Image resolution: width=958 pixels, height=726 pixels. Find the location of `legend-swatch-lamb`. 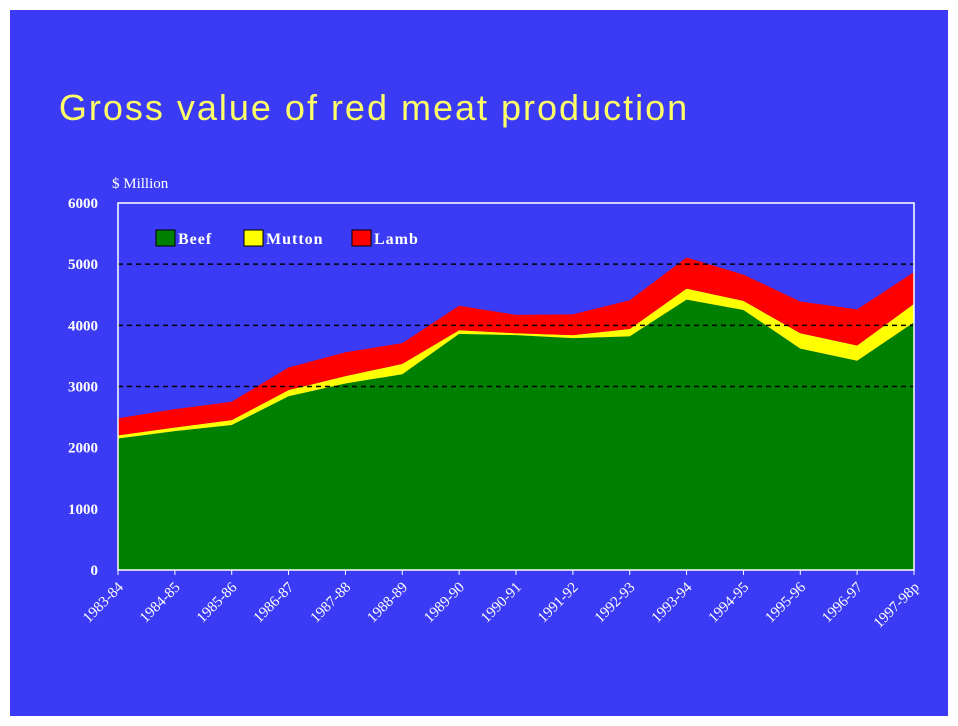

legend-swatch-lamb is located at coordinates (361, 238).